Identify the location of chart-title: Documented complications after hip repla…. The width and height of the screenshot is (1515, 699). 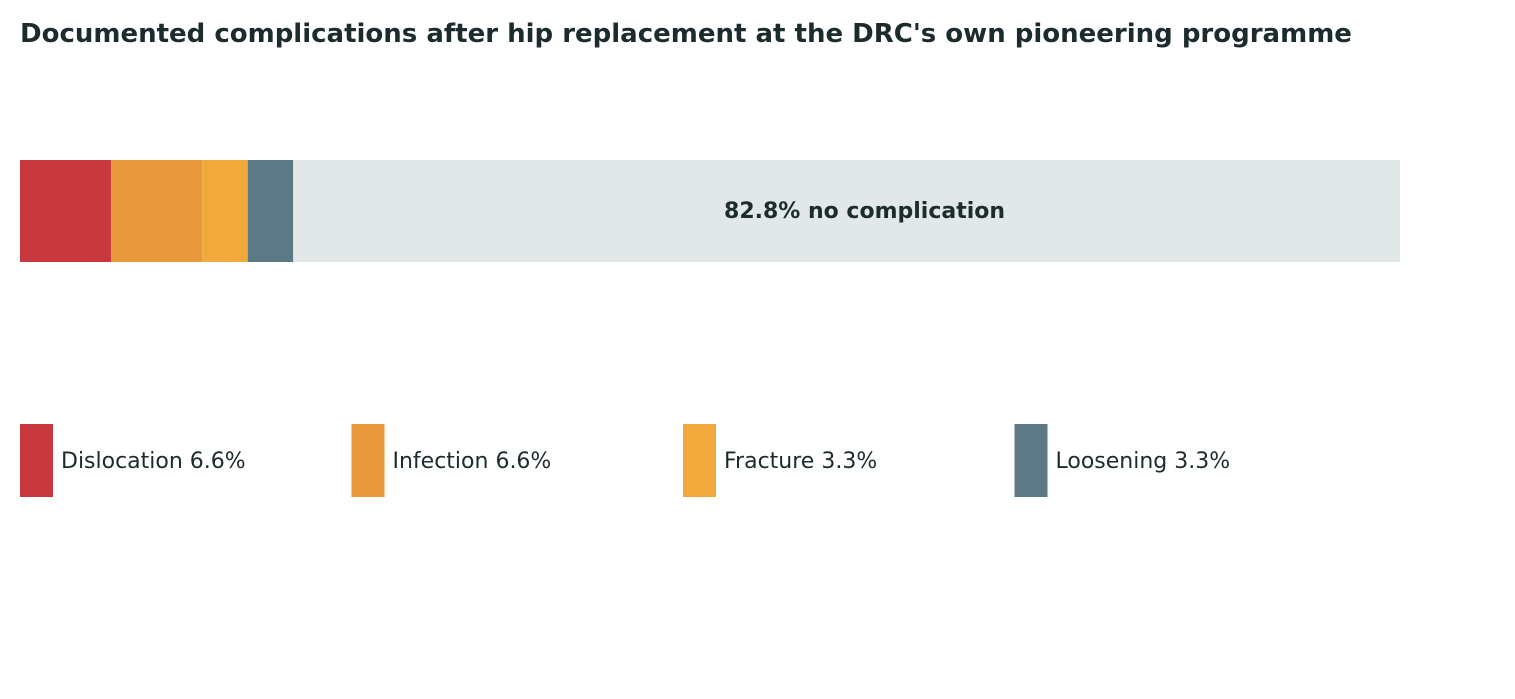
(686, 34).